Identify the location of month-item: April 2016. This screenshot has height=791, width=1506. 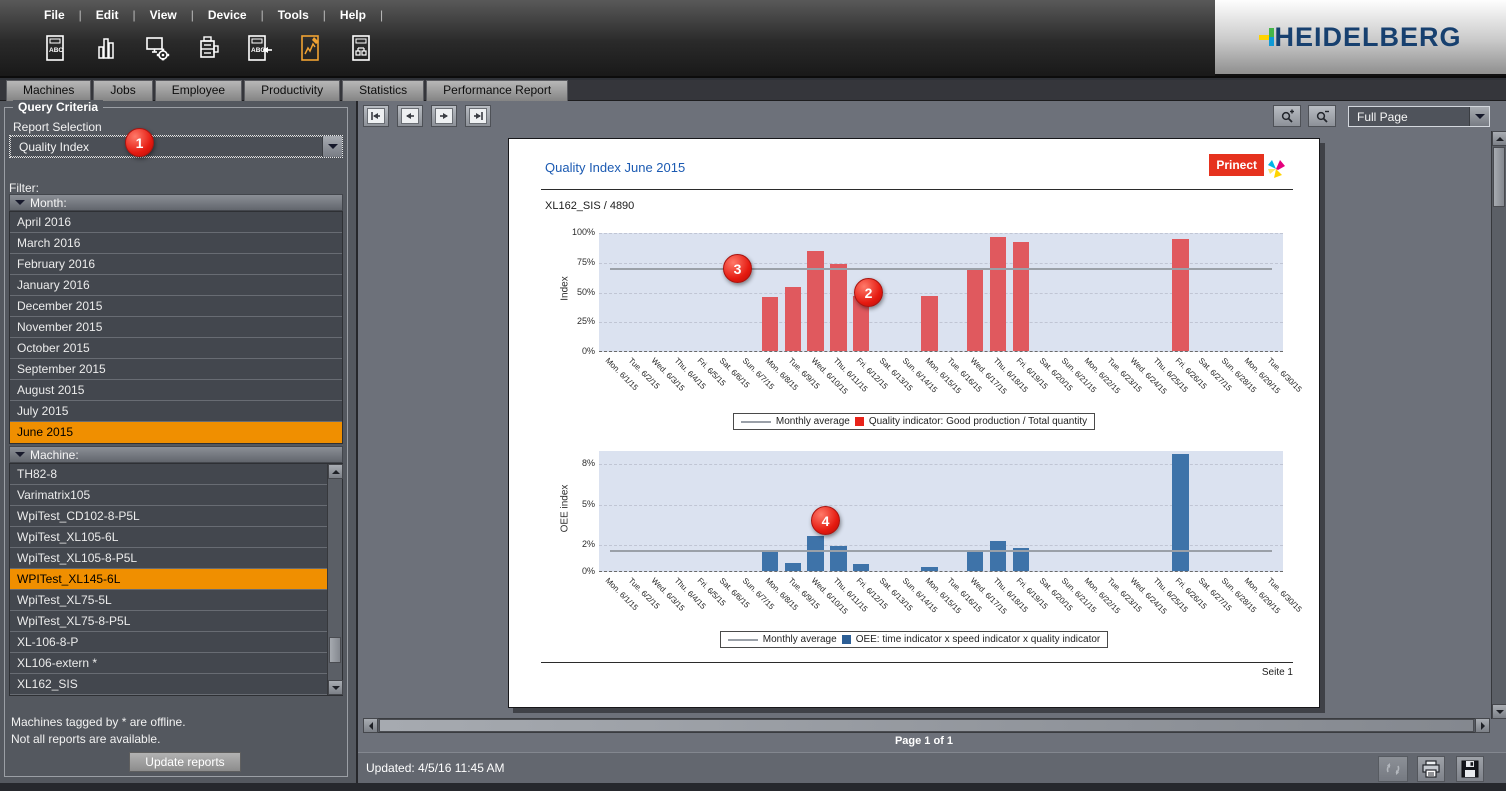
(176, 222).